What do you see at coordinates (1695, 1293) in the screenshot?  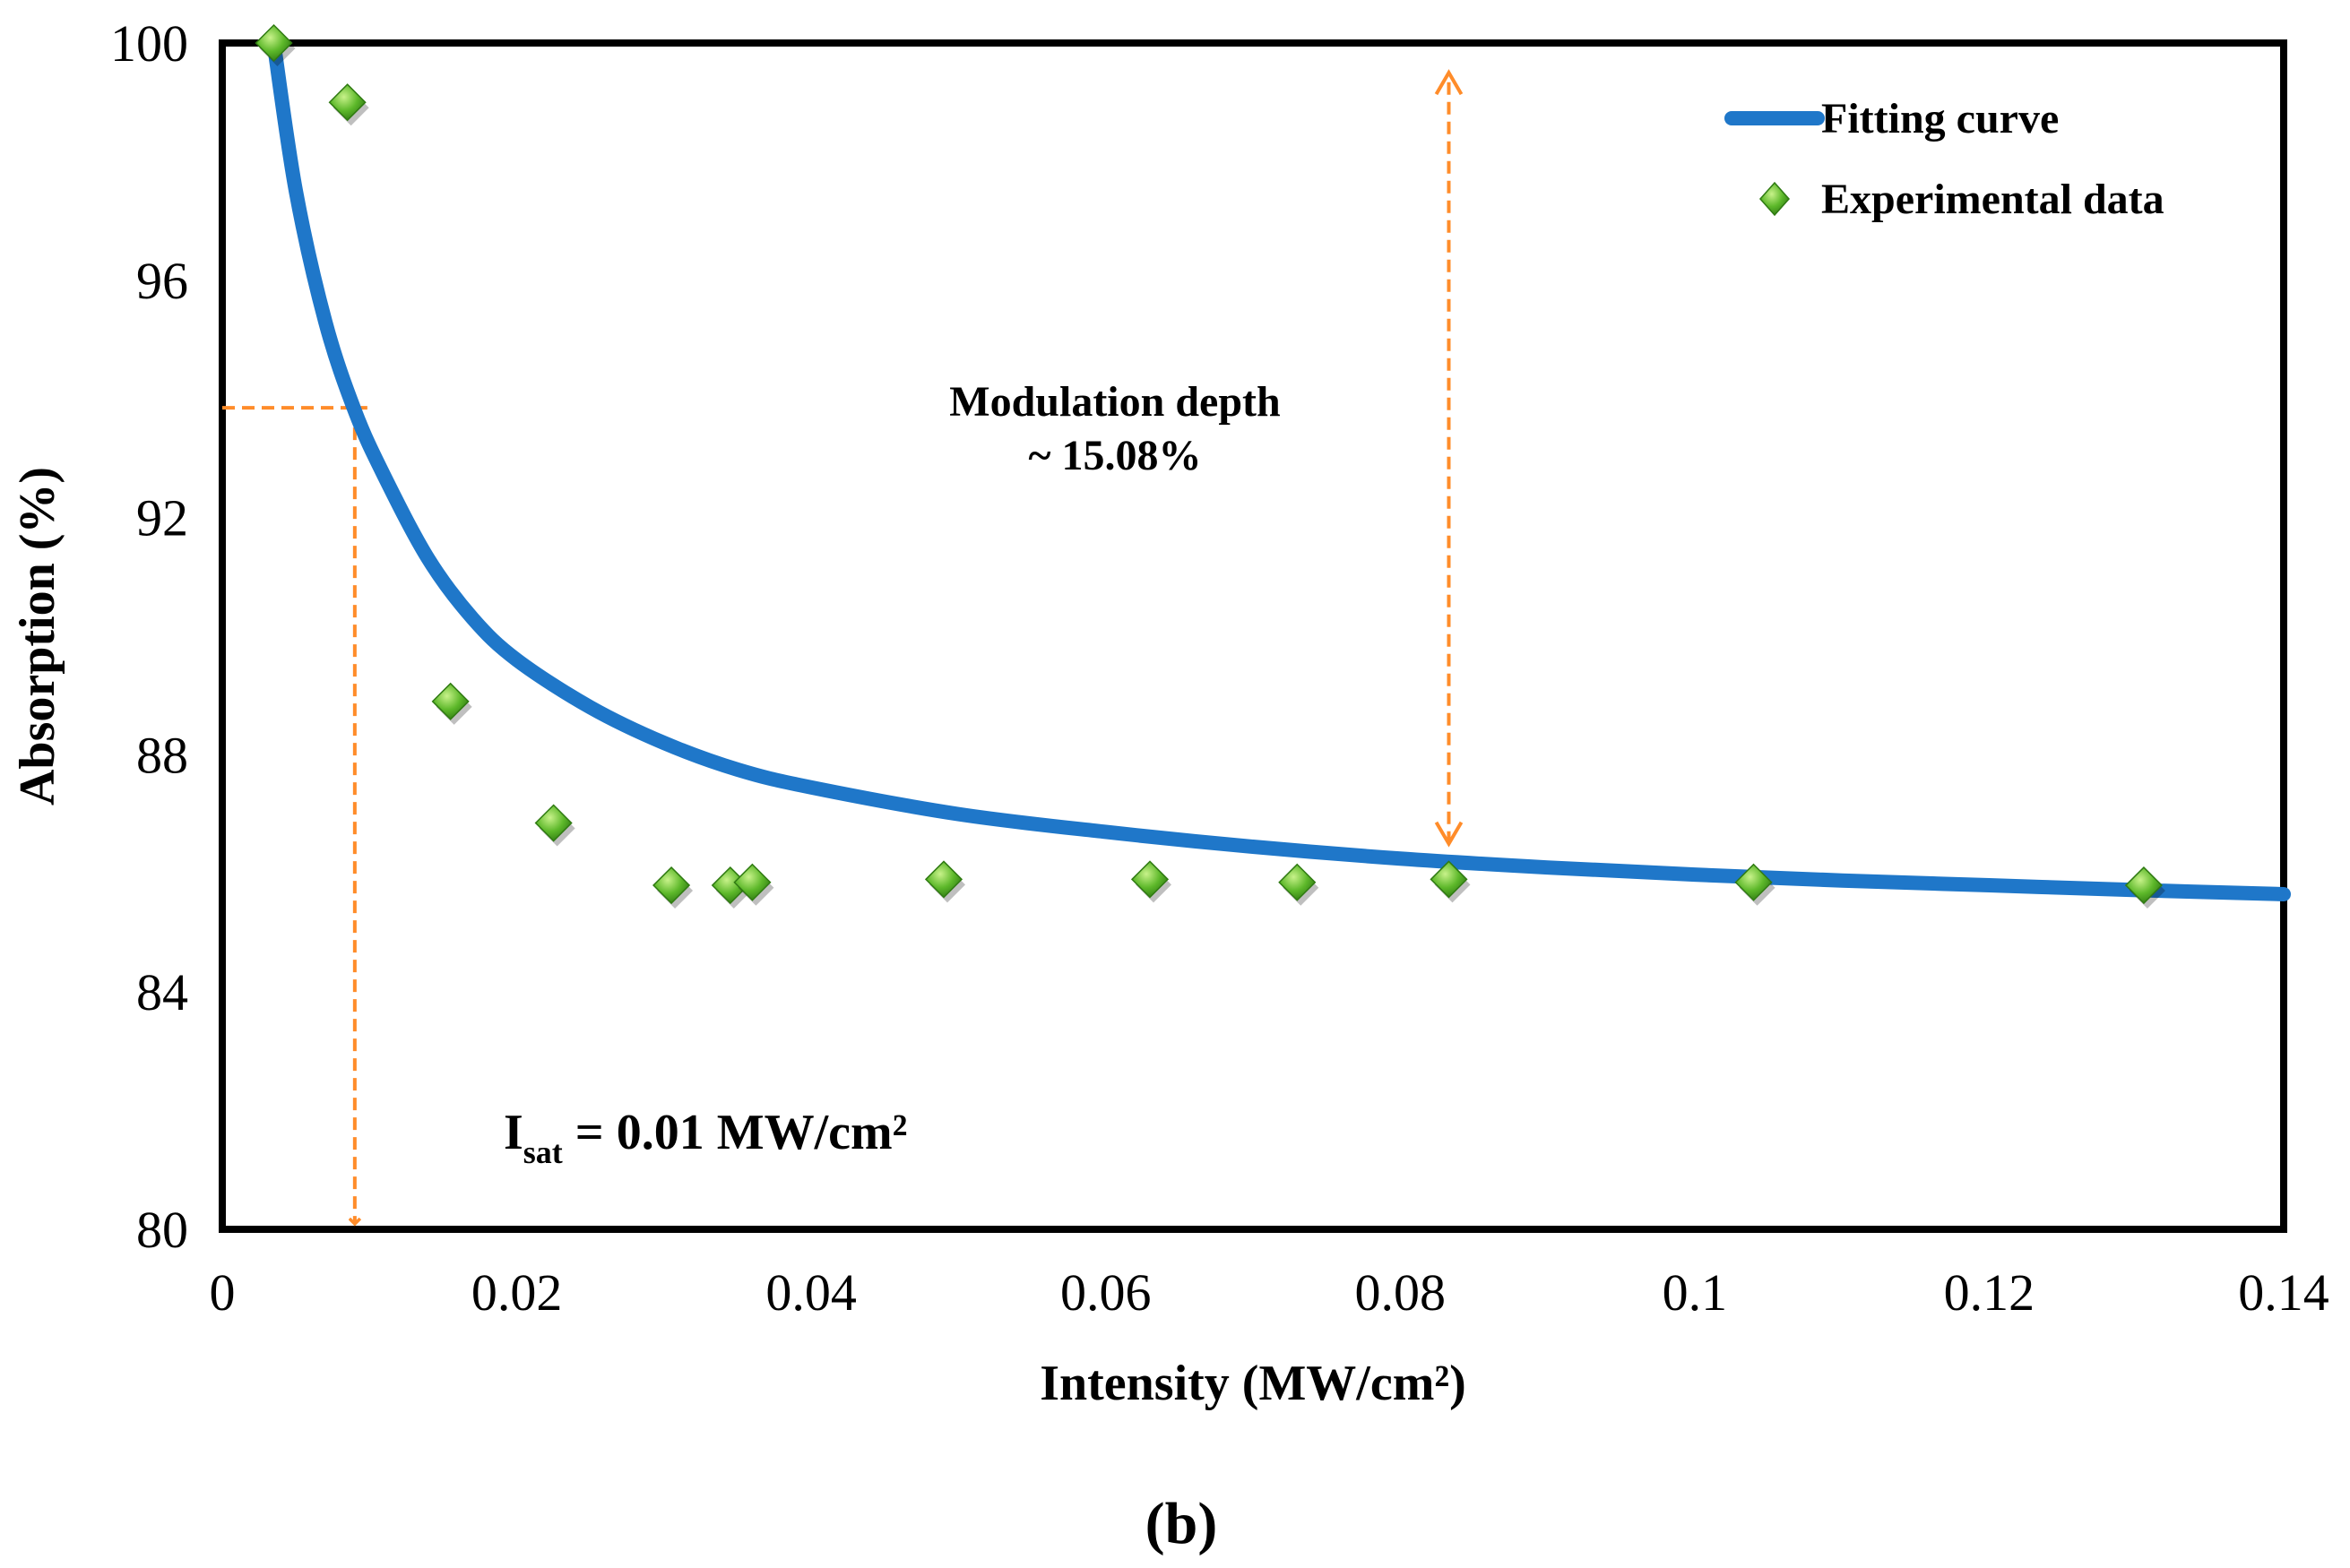 I see `x-tick-label: 0.1` at bounding box center [1695, 1293].